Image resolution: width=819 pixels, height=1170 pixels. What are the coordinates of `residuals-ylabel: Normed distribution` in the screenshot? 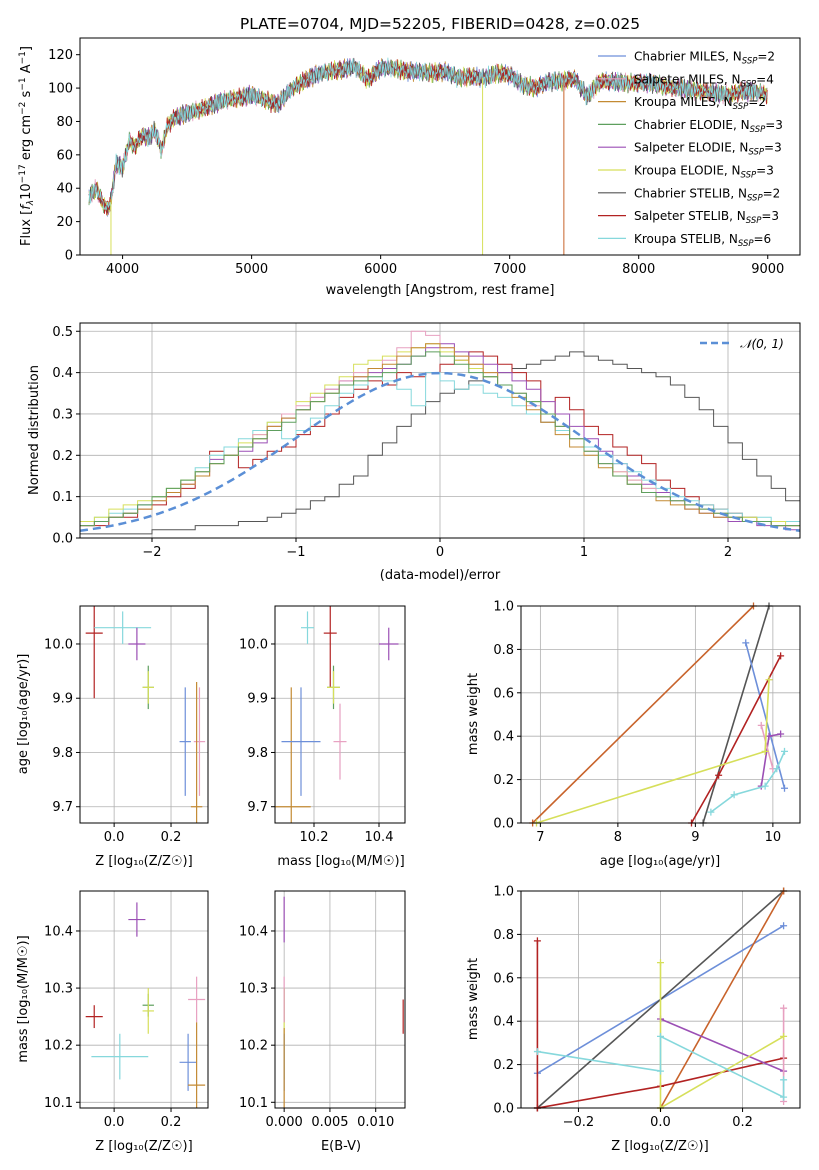 It's located at (34, 430).